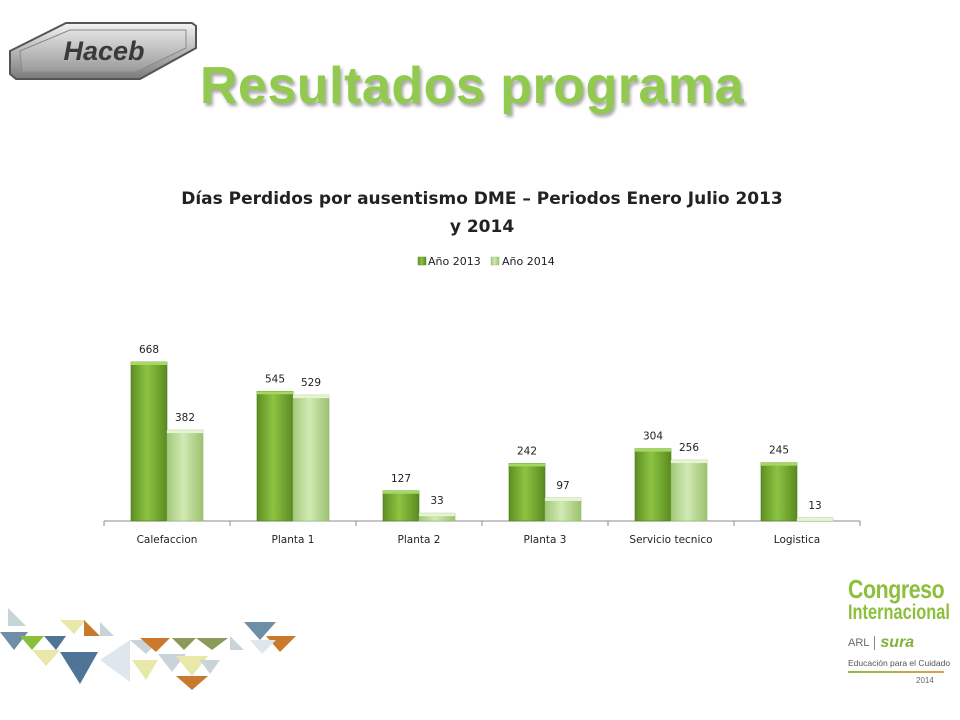 This screenshot has width=960, height=720. What do you see at coordinates (653, 485) in the screenshot?
I see `bar-2013-servicio-tecnico` at bounding box center [653, 485].